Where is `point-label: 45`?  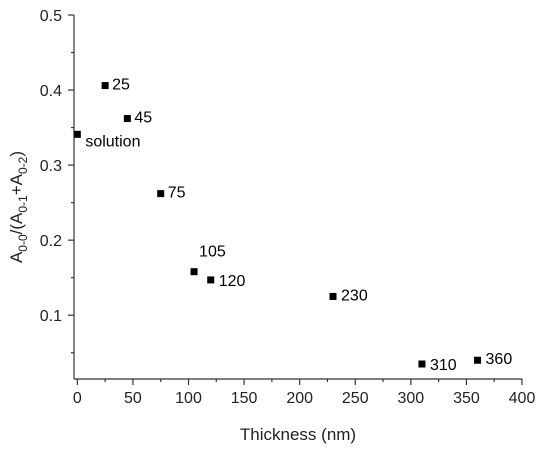
point-label: 45 is located at coordinates (143, 118).